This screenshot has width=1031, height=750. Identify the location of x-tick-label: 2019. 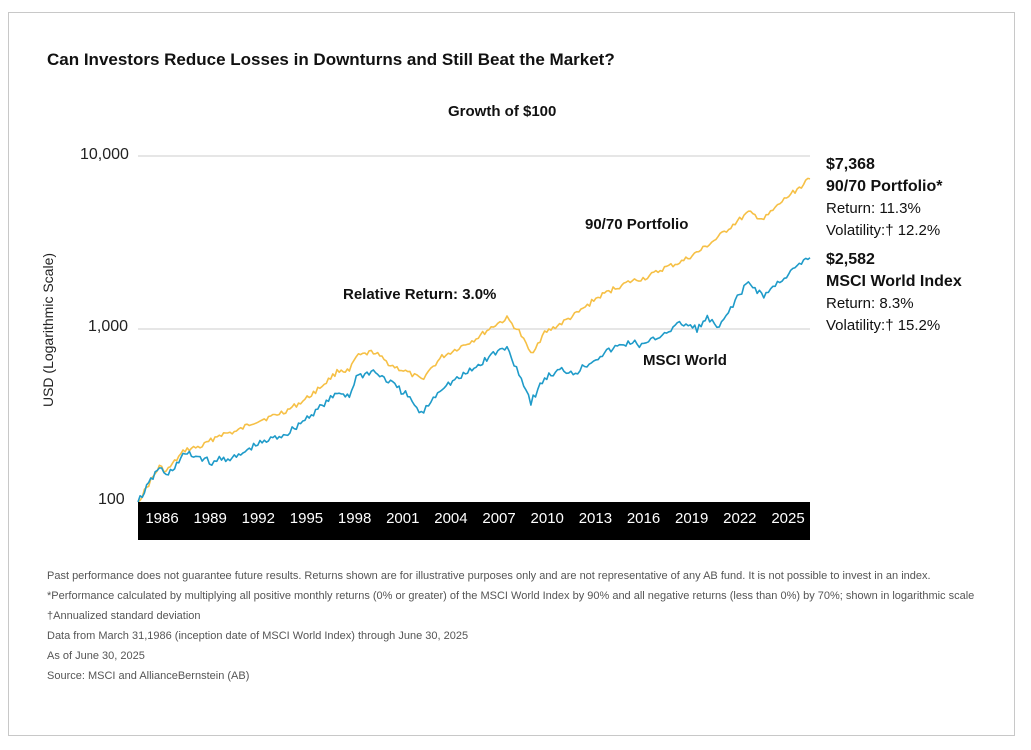
(692, 518).